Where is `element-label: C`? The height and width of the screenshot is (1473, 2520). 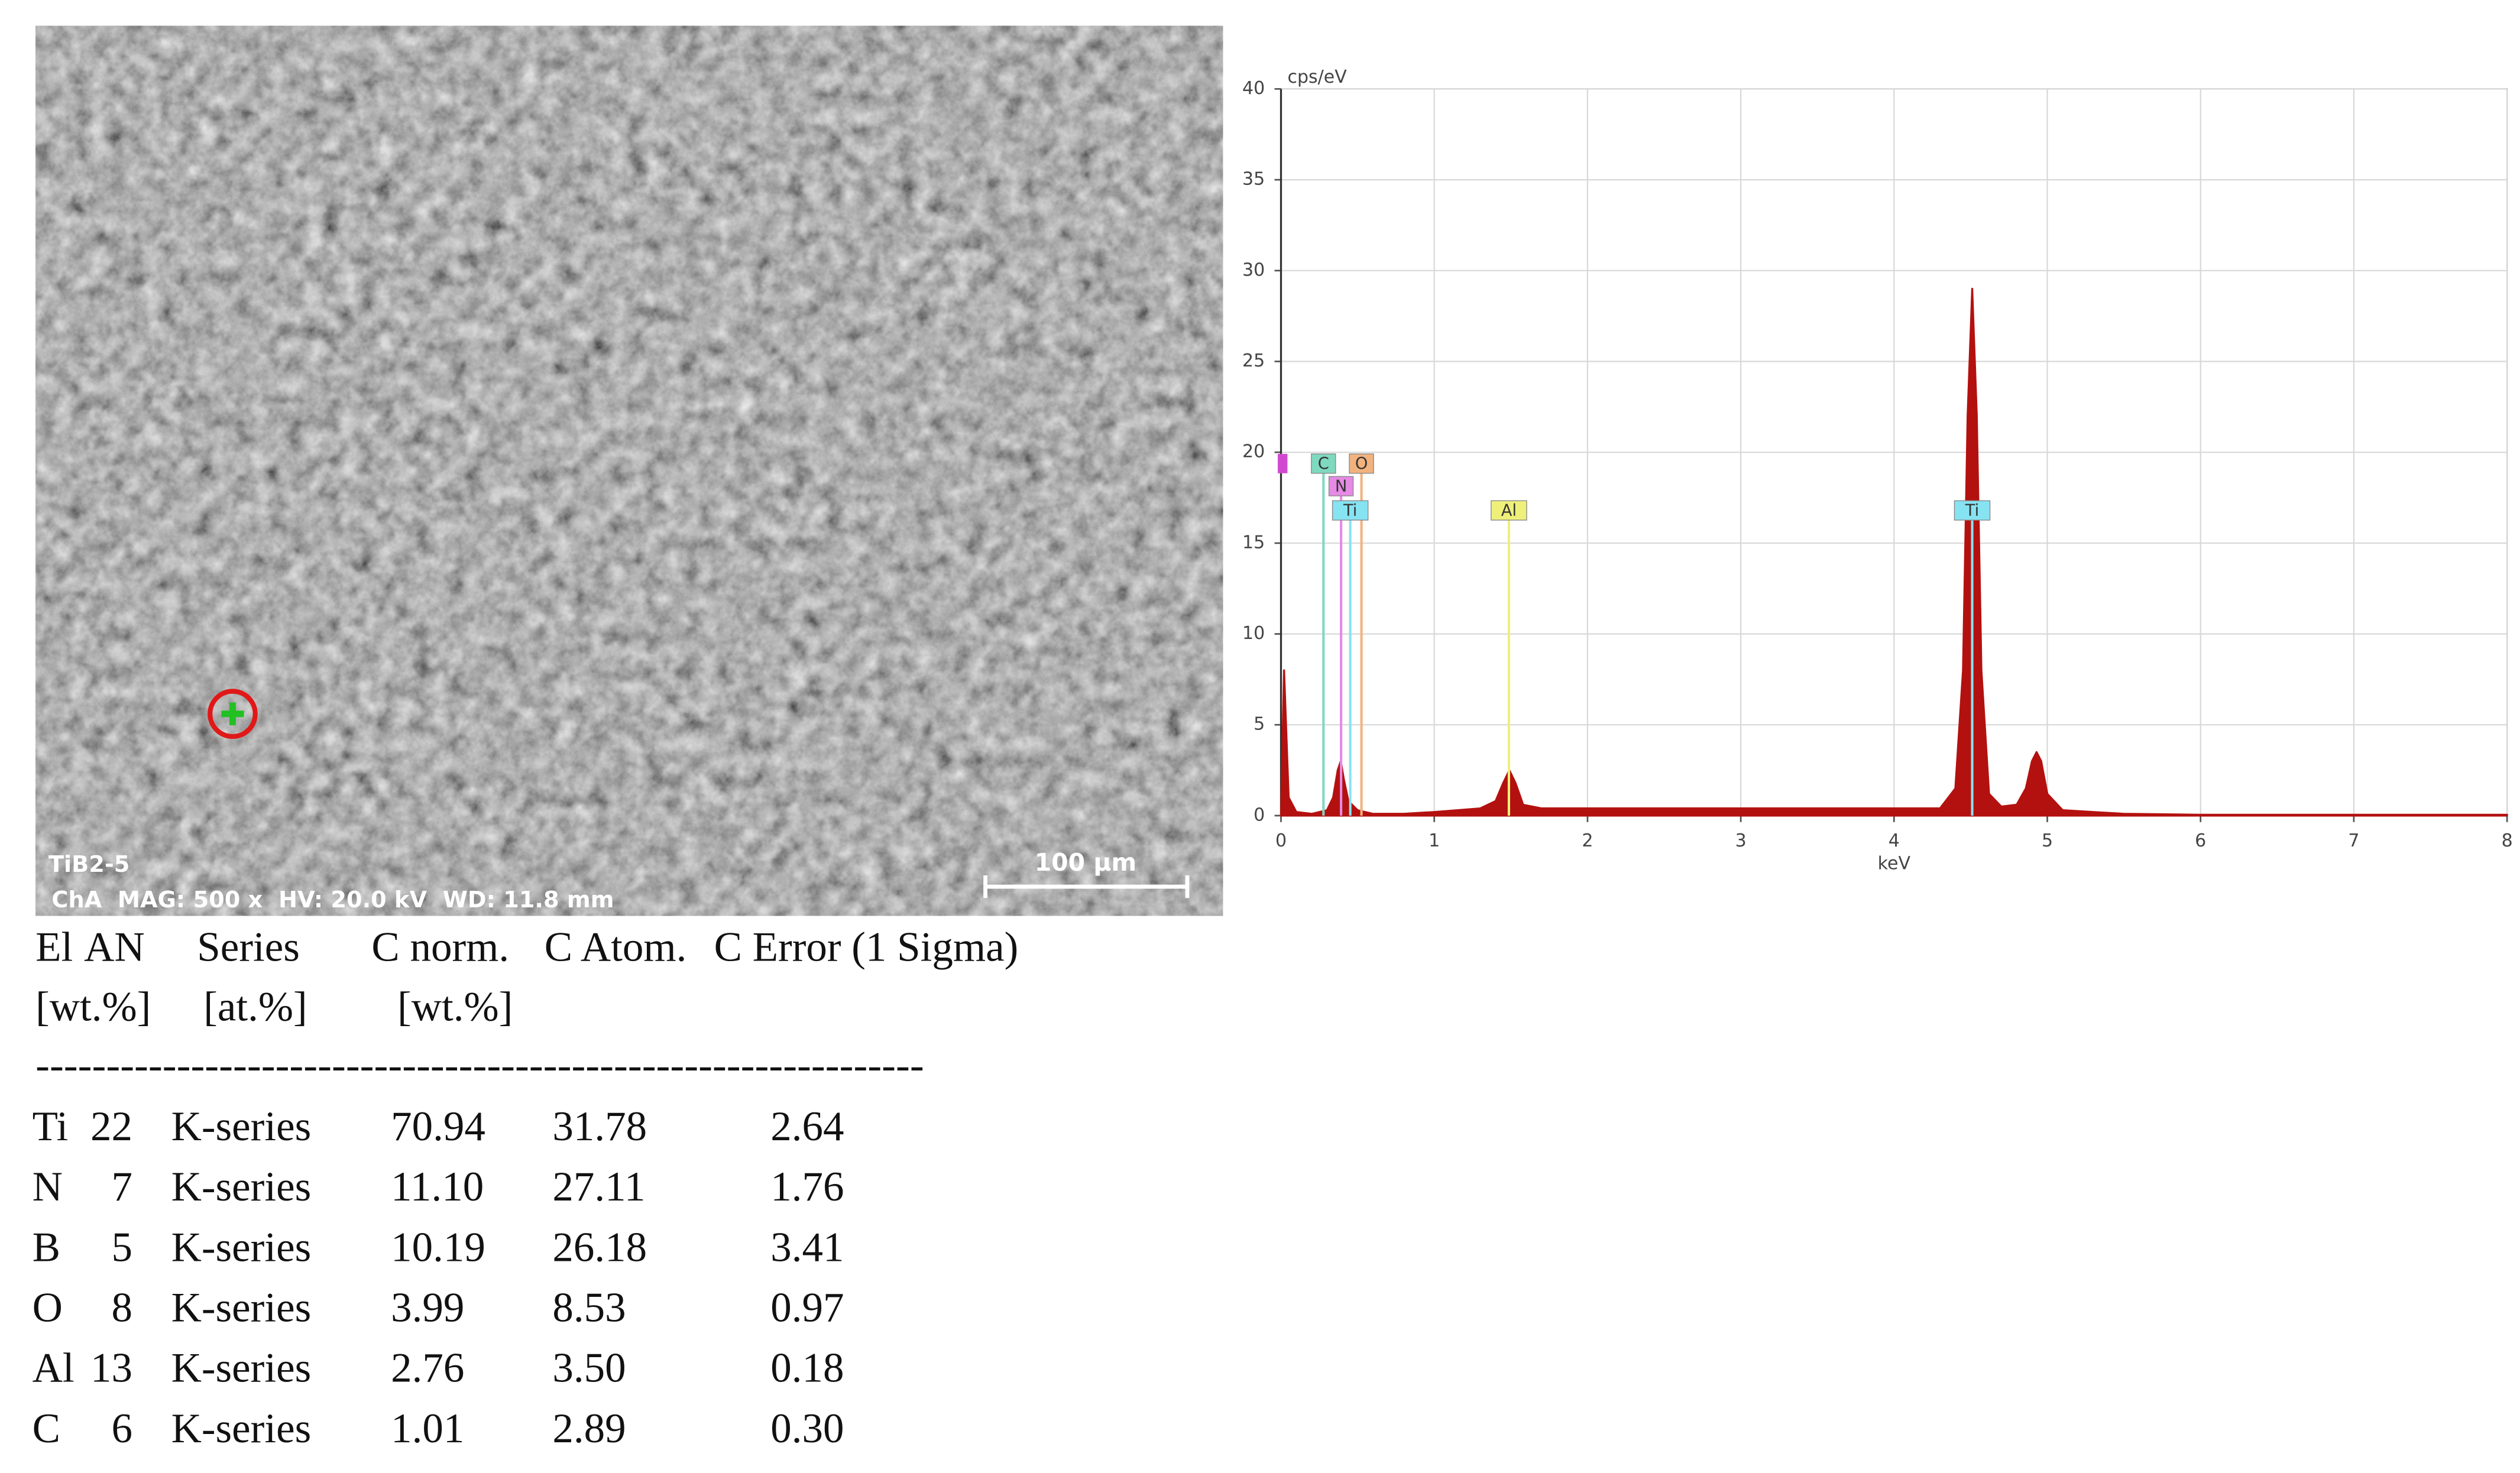 element-label: C is located at coordinates (1323, 464).